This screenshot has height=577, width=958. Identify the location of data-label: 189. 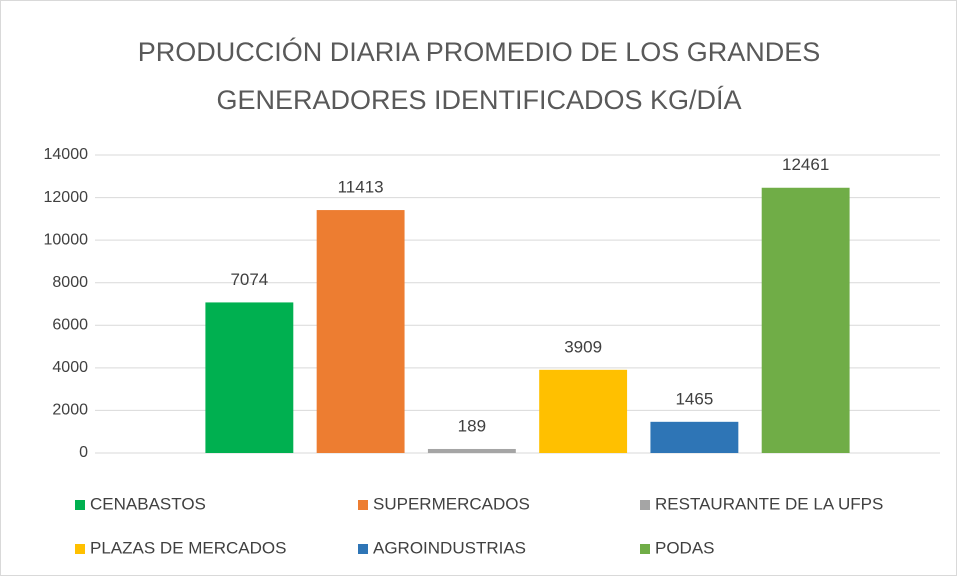
(472, 425).